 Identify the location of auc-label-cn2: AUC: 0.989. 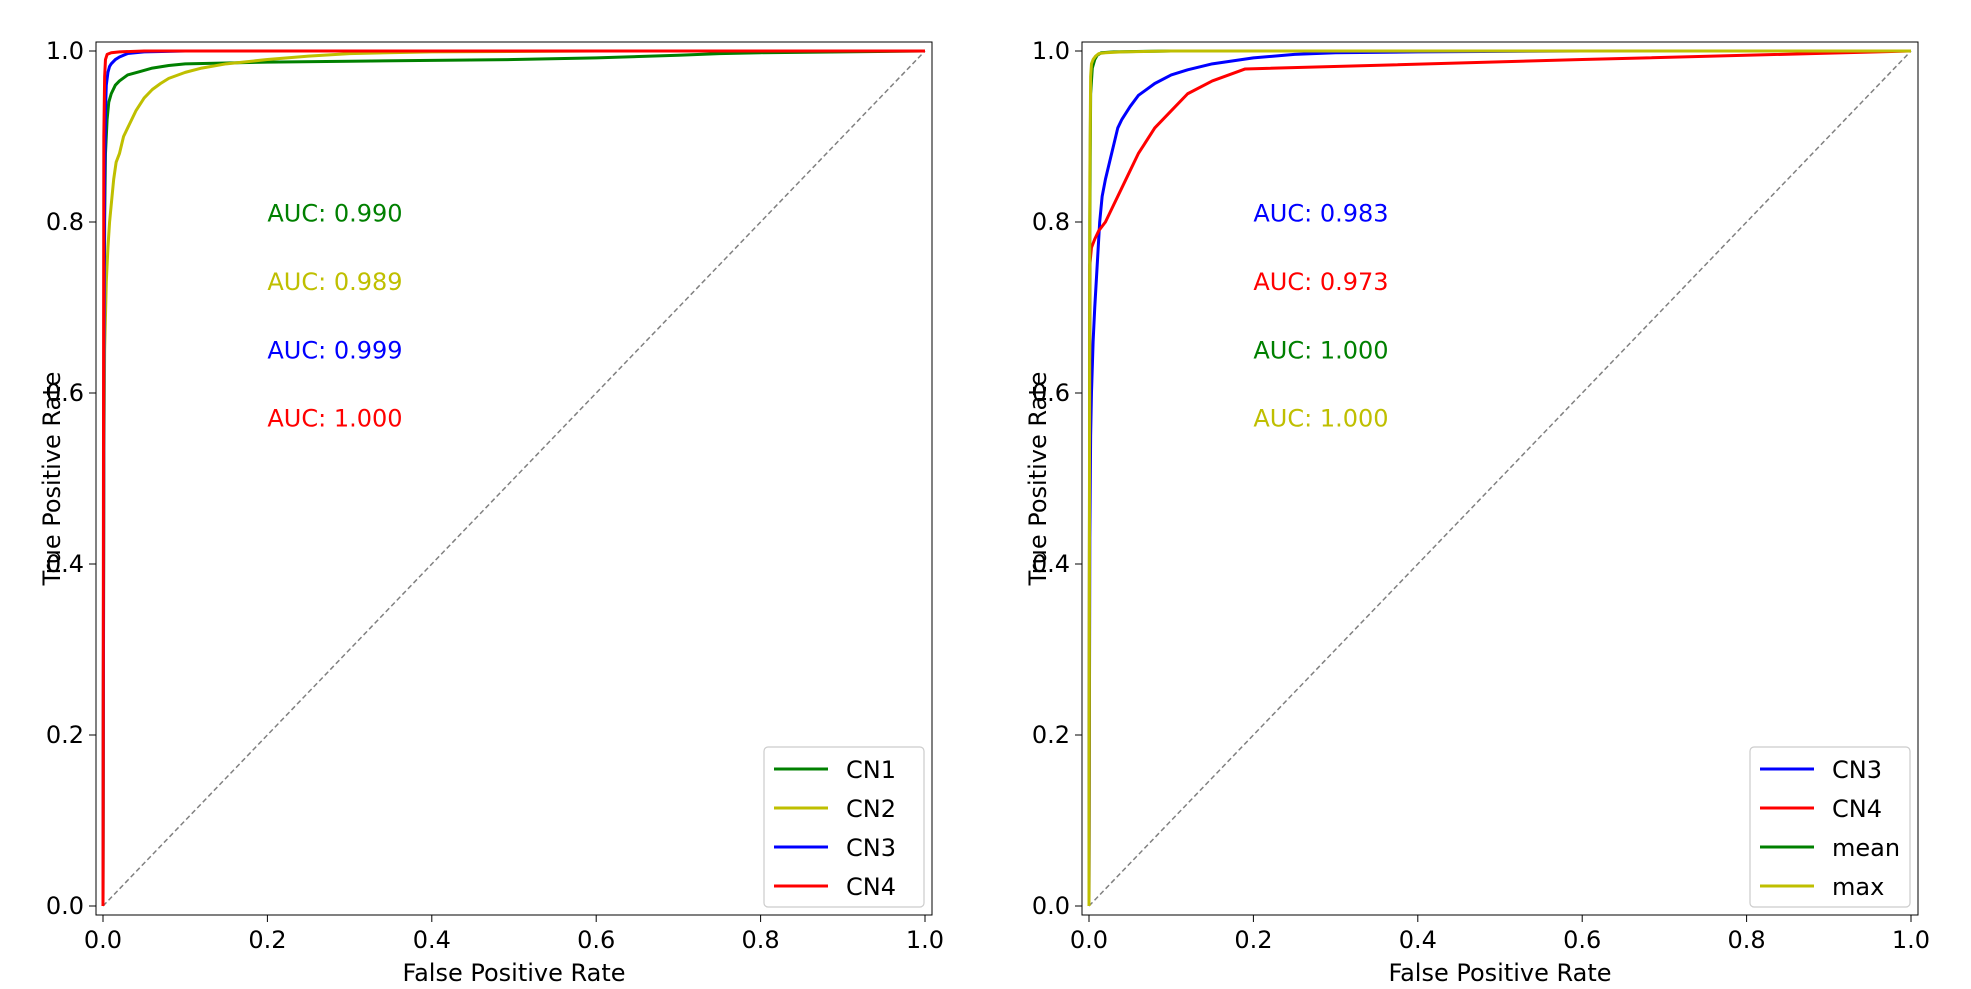
(334, 282).